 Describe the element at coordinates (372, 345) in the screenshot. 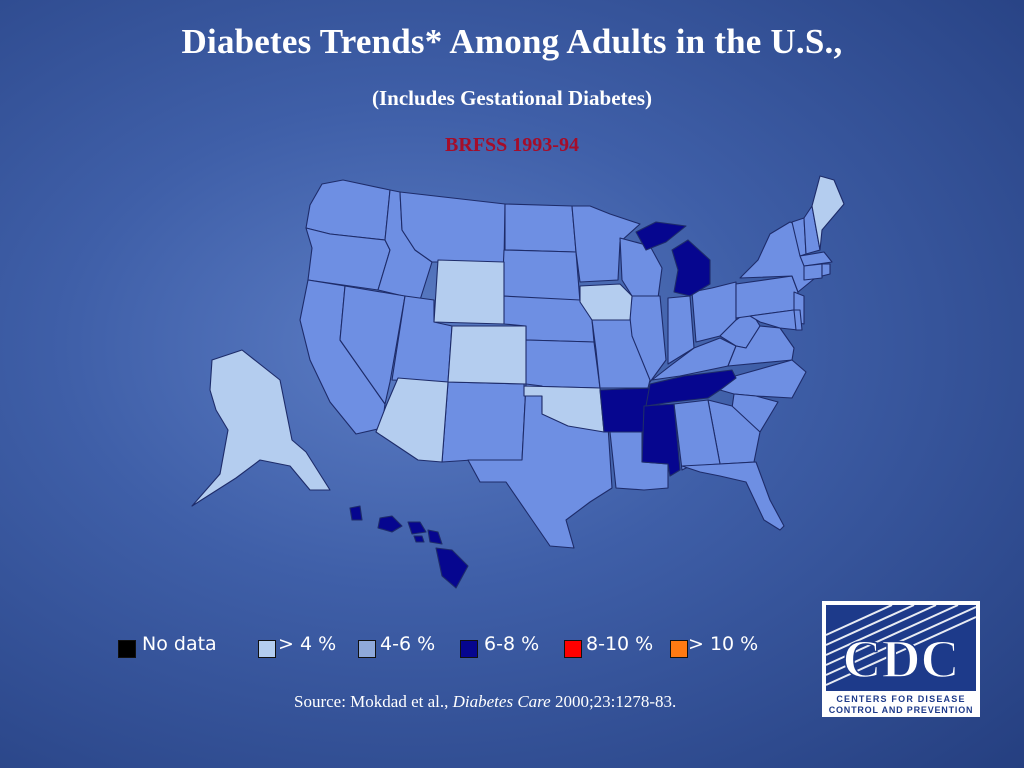

I see `state-NV` at that location.